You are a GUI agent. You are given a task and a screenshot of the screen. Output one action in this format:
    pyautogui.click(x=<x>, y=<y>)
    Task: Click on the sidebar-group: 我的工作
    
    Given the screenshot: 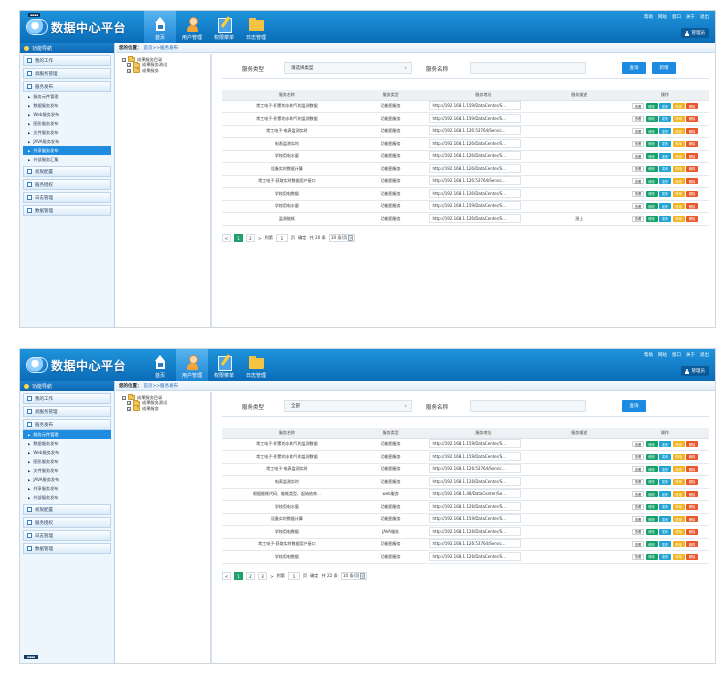 What is the action you would take?
    pyautogui.click(x=67, y=398)
    